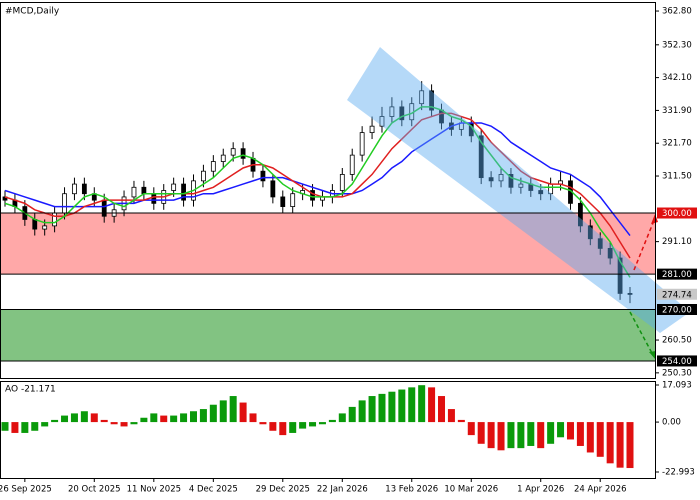  I want to click on level-label: 281.00, so click(677, 275).